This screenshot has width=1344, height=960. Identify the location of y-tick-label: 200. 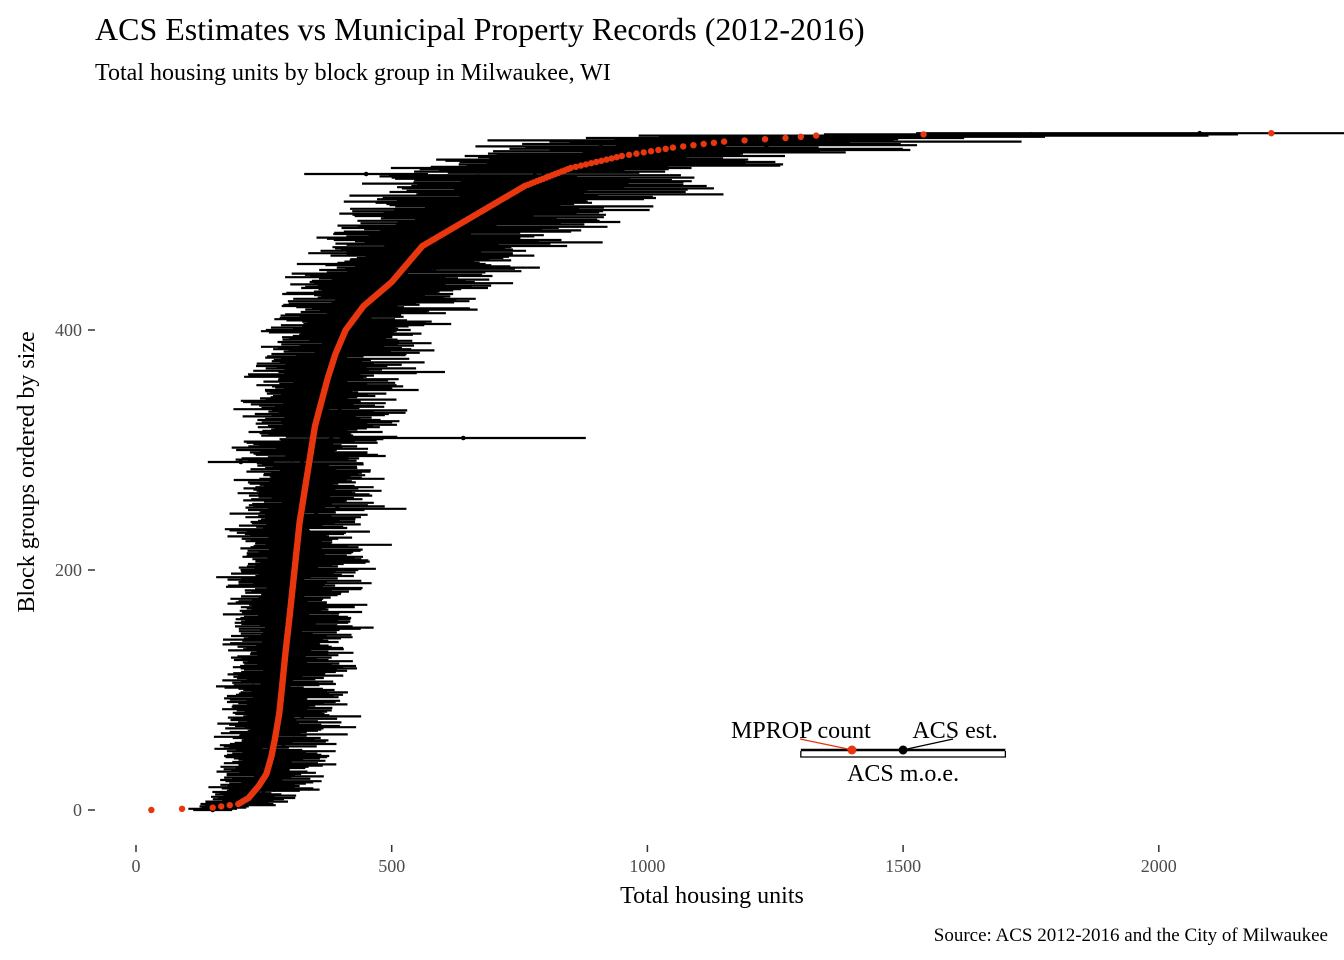
(68, 570).